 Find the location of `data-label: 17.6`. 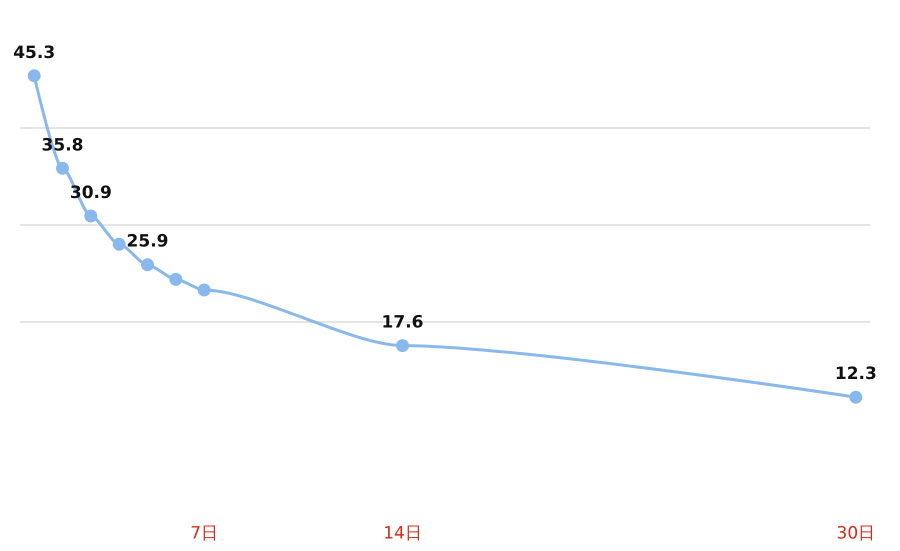

data-label: 17.6 is located at coordinates (403, 322).